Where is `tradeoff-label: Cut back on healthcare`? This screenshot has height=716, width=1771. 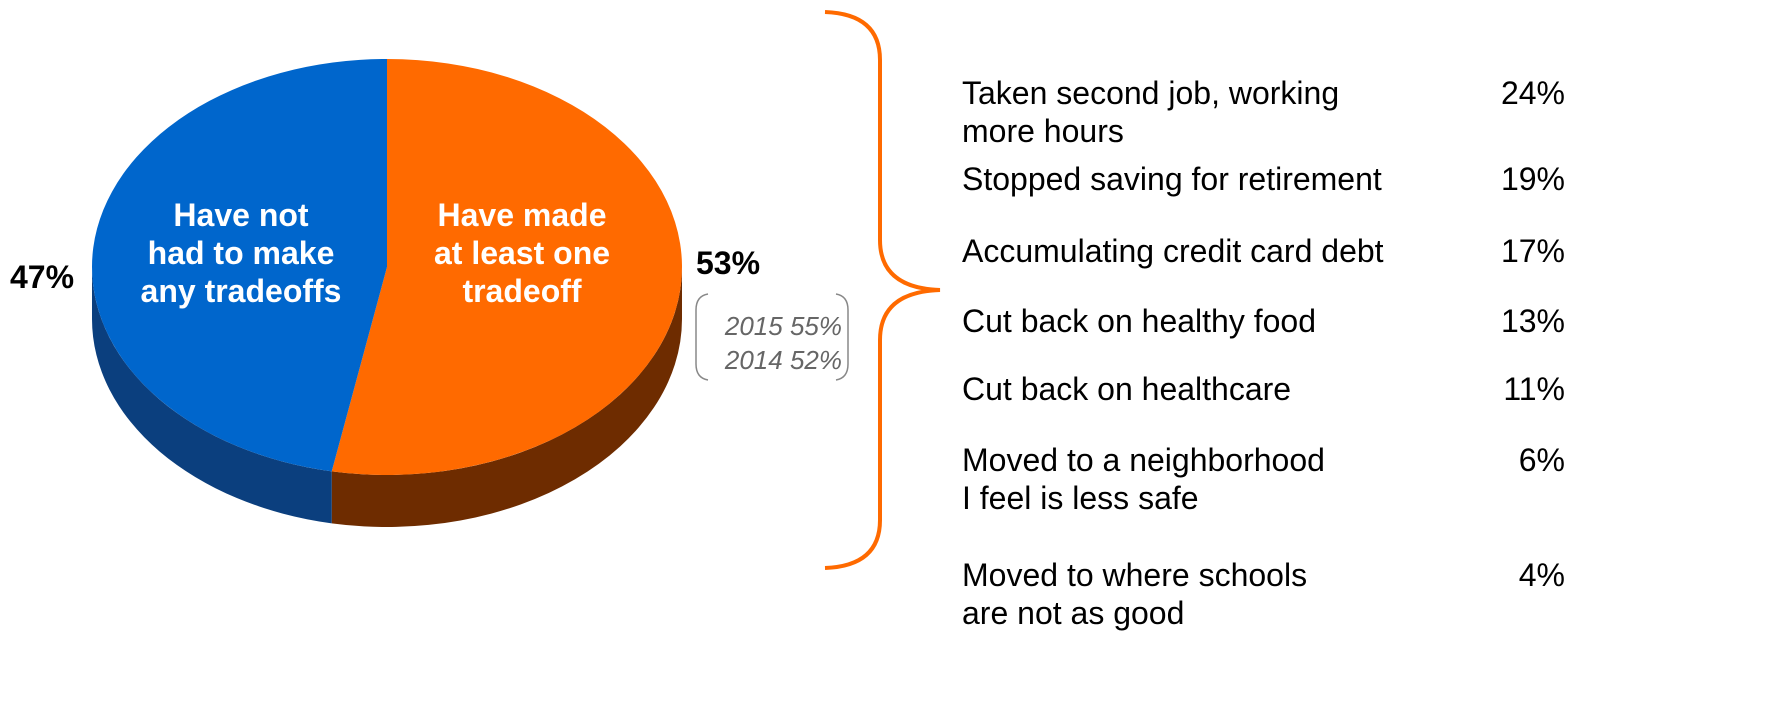 tradeoff-label: Cut back on healthcare is located at coordinates (1127, 389).